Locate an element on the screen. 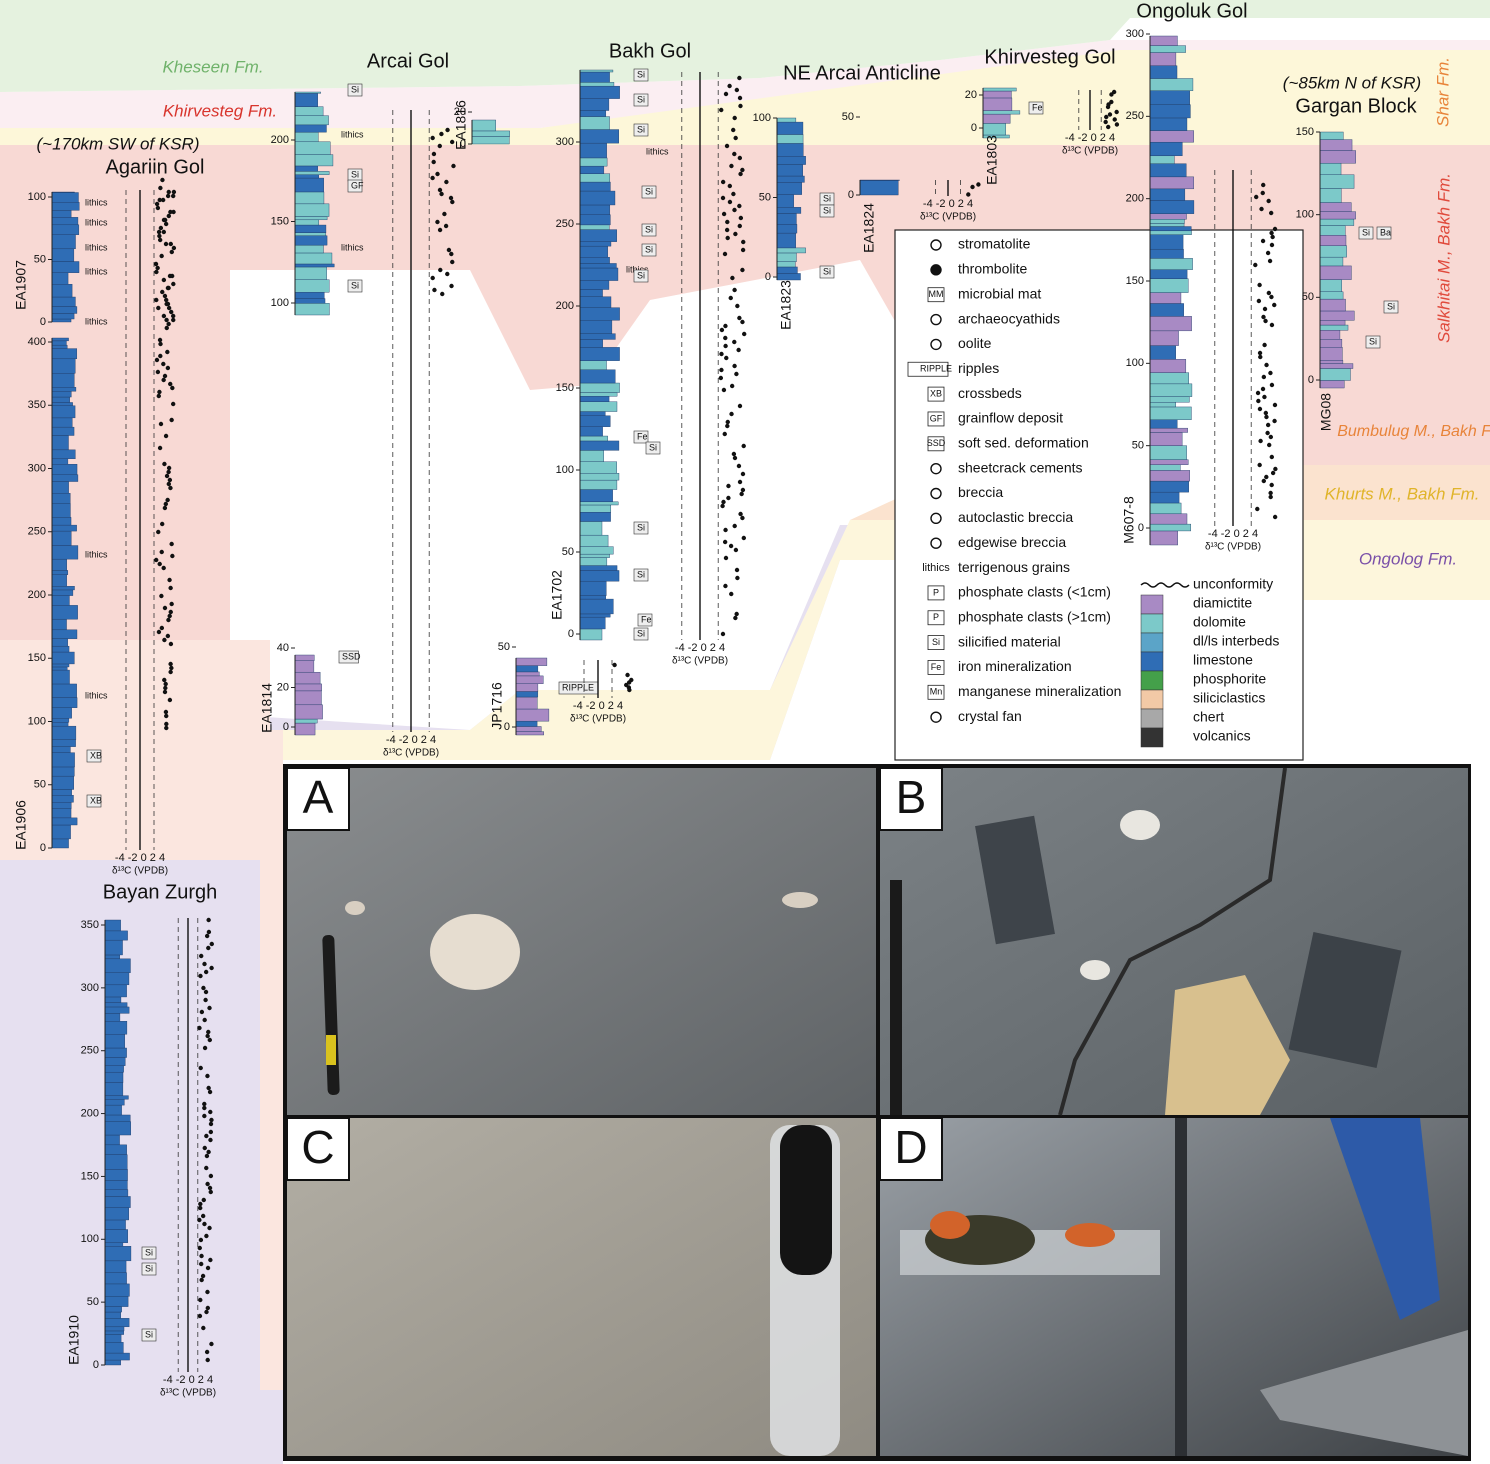 This screenshot has height=1464, width=1490. column-tick-label: 100 is located at coordinates (37, 197).